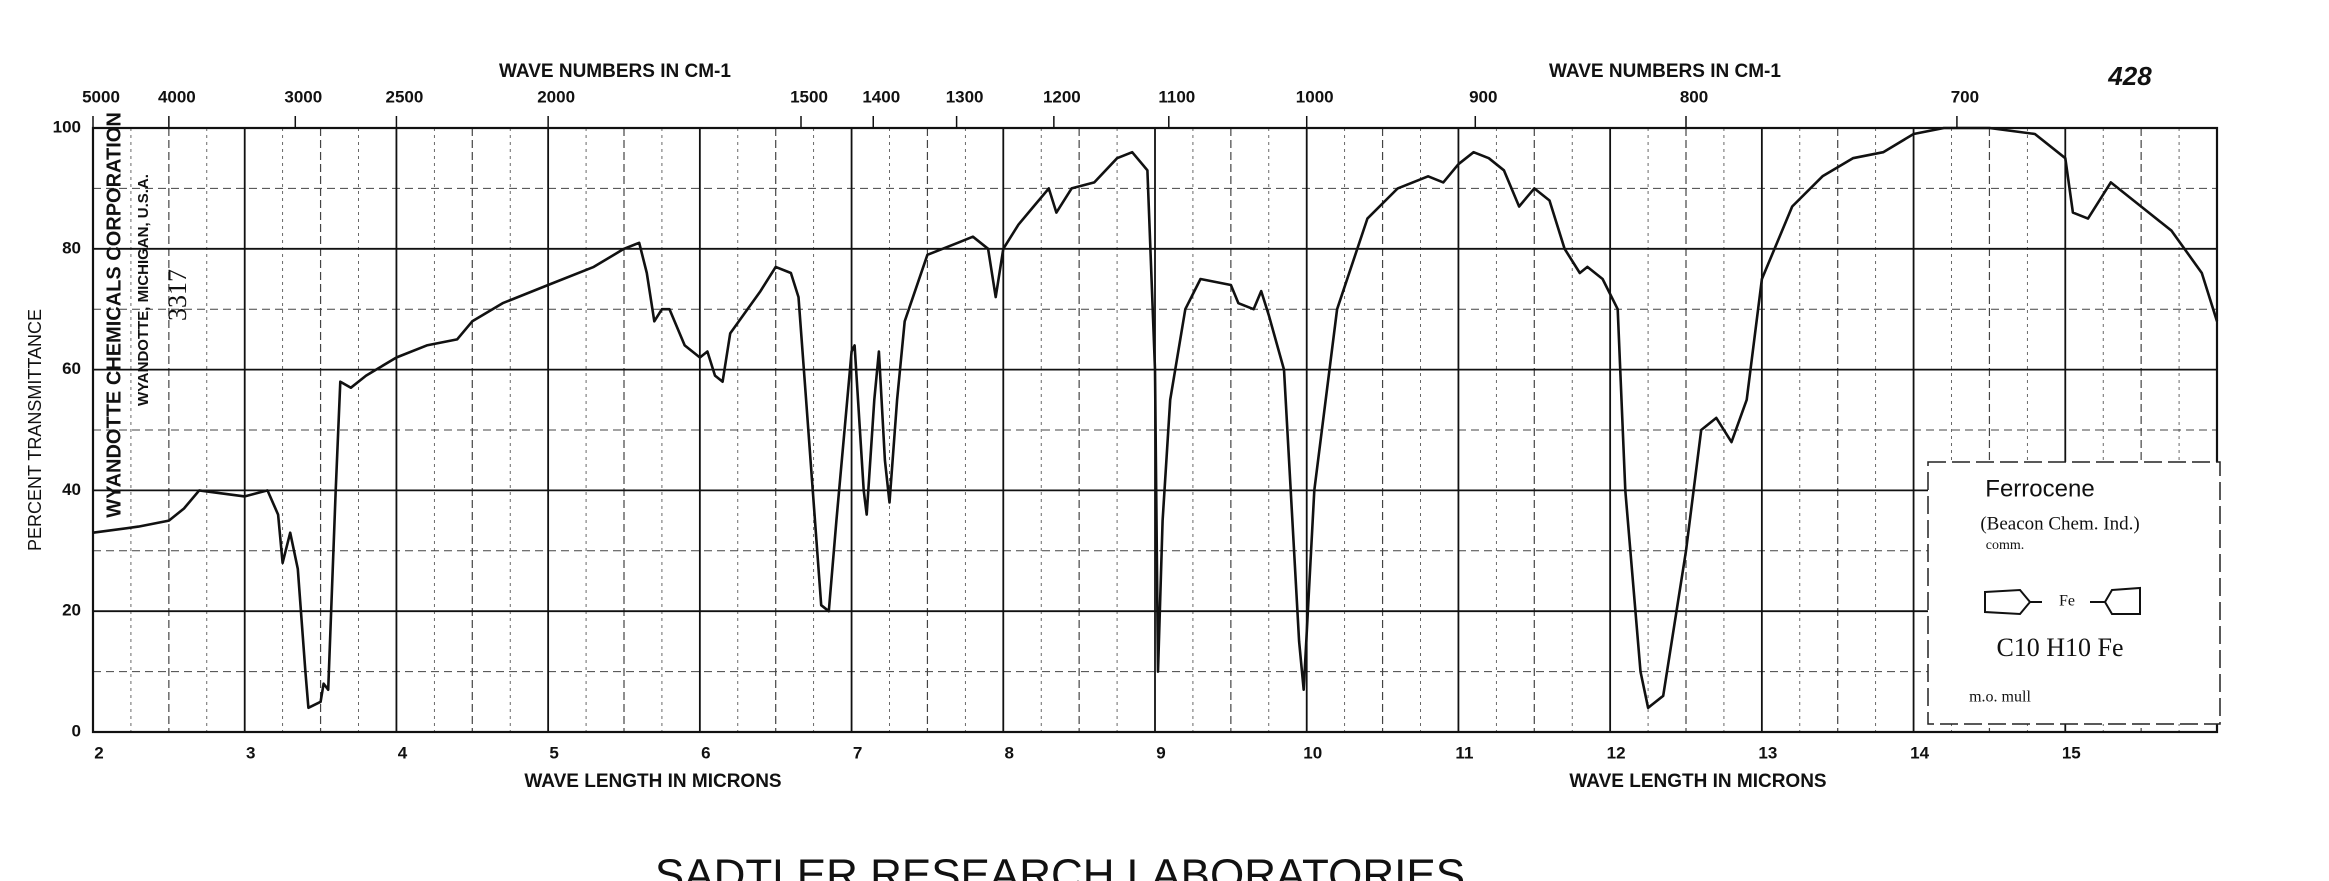 The width and height of the screenshot is (2329, 881). I want to click on x-tick-label: 2, so click(98, 752).